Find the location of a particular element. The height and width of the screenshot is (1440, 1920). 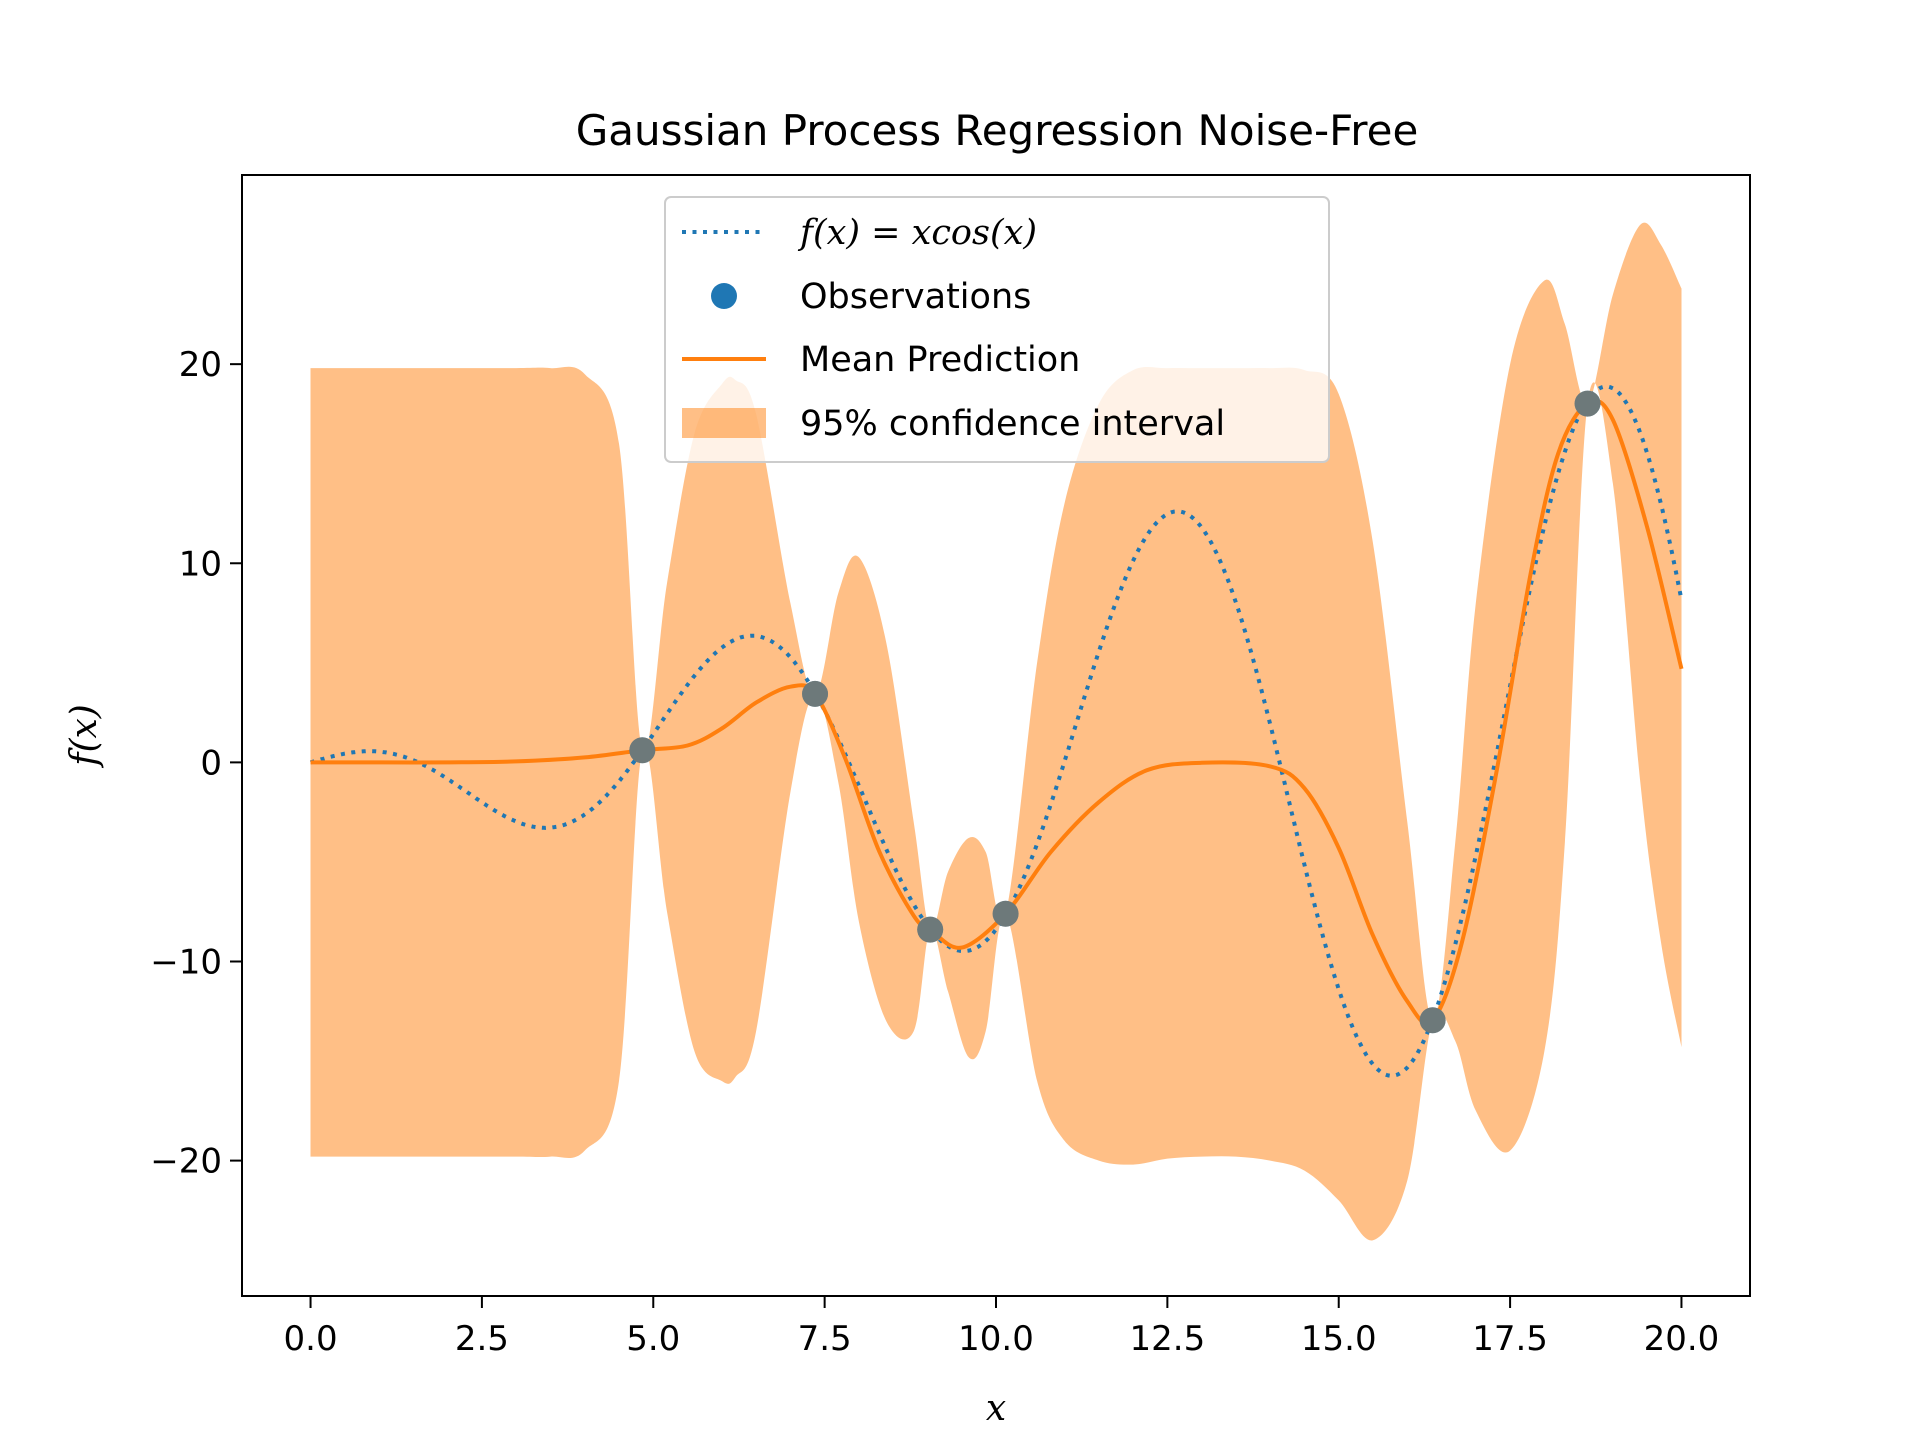

chart-title: Gaussian Process Regression Noise-Free is located at coordinates (997, 130).